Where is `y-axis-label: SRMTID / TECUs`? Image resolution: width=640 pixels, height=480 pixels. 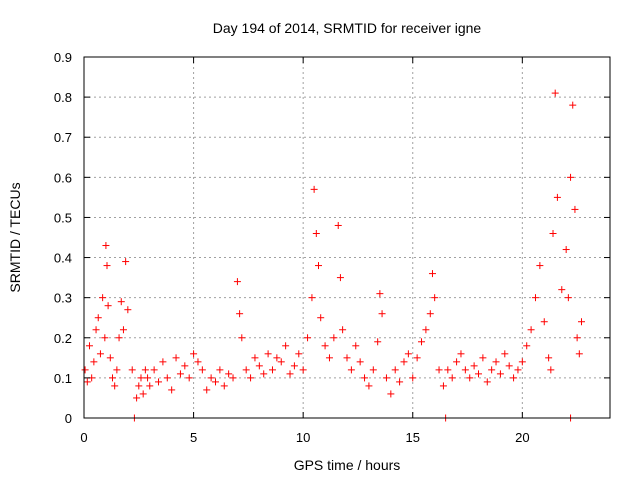
y-axis-label: SRMTID / TECUs is located at coordinates (15, 237).